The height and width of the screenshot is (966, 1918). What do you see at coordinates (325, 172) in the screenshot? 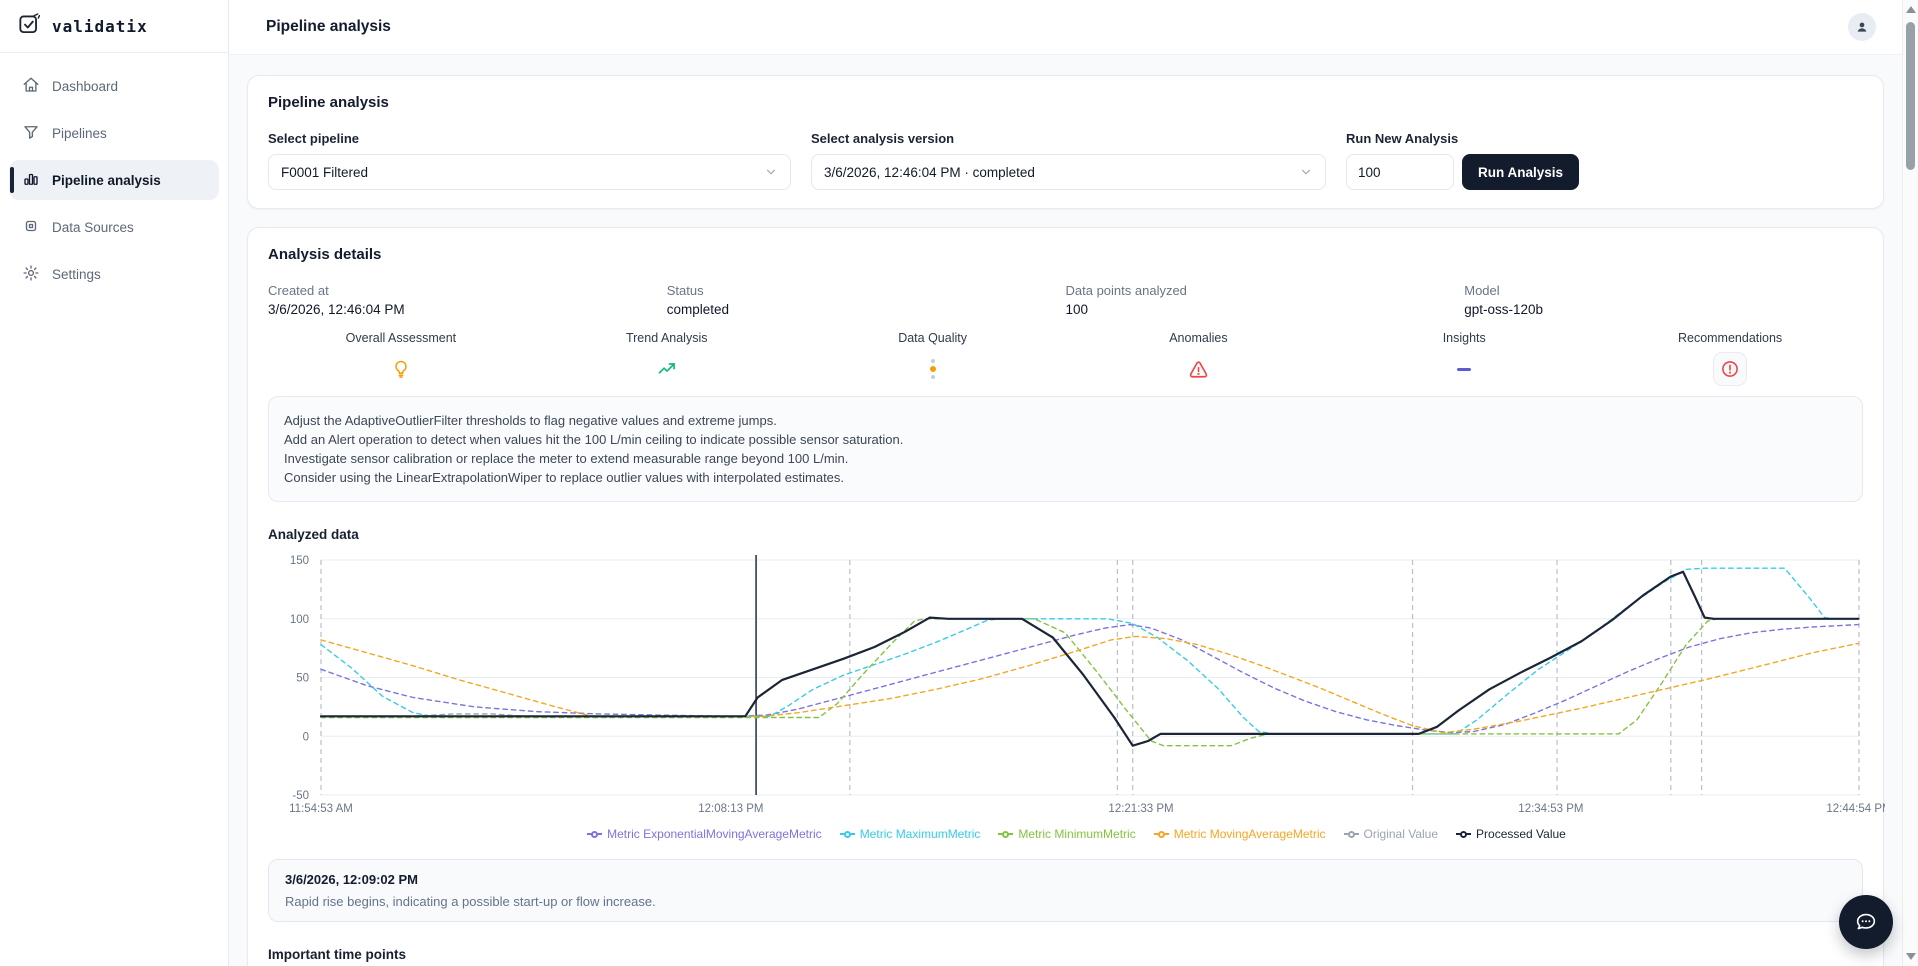
I see `pipeline-select-value: F0001 Filtered` at bounding box center [325, 172].